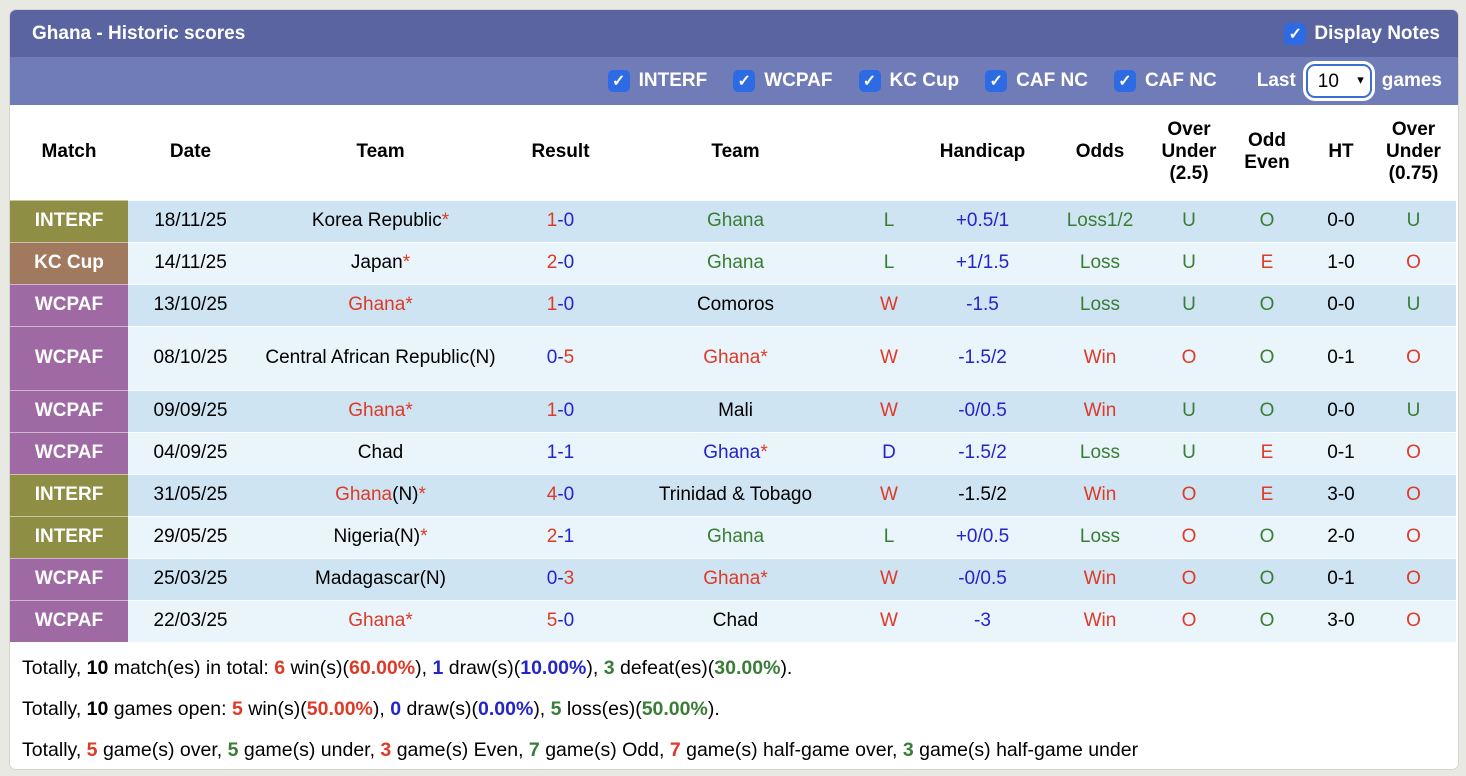 Image resolution: width=1466 pixels, height=776 pixels. Describe the element at coordinates (735, 152) in the screenshot. I see `column-header: Team` at that location.